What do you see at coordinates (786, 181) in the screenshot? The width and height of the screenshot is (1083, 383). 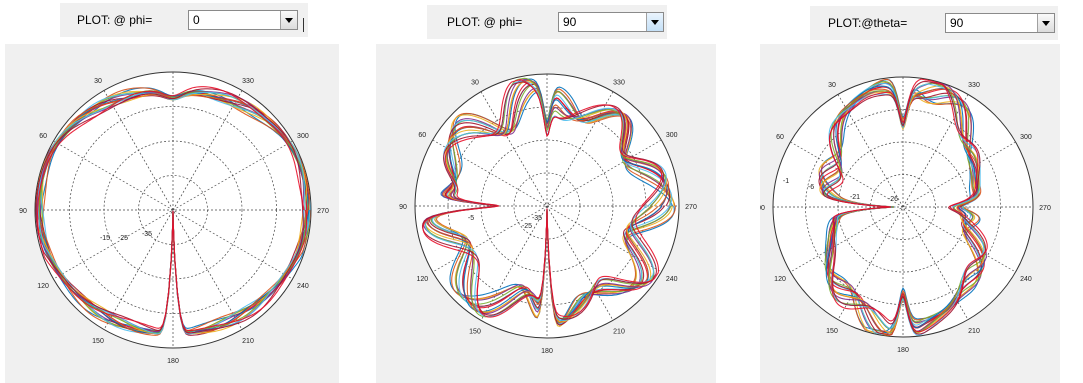 I see `radial-label-0: -1` at bounding box center [786, 181].